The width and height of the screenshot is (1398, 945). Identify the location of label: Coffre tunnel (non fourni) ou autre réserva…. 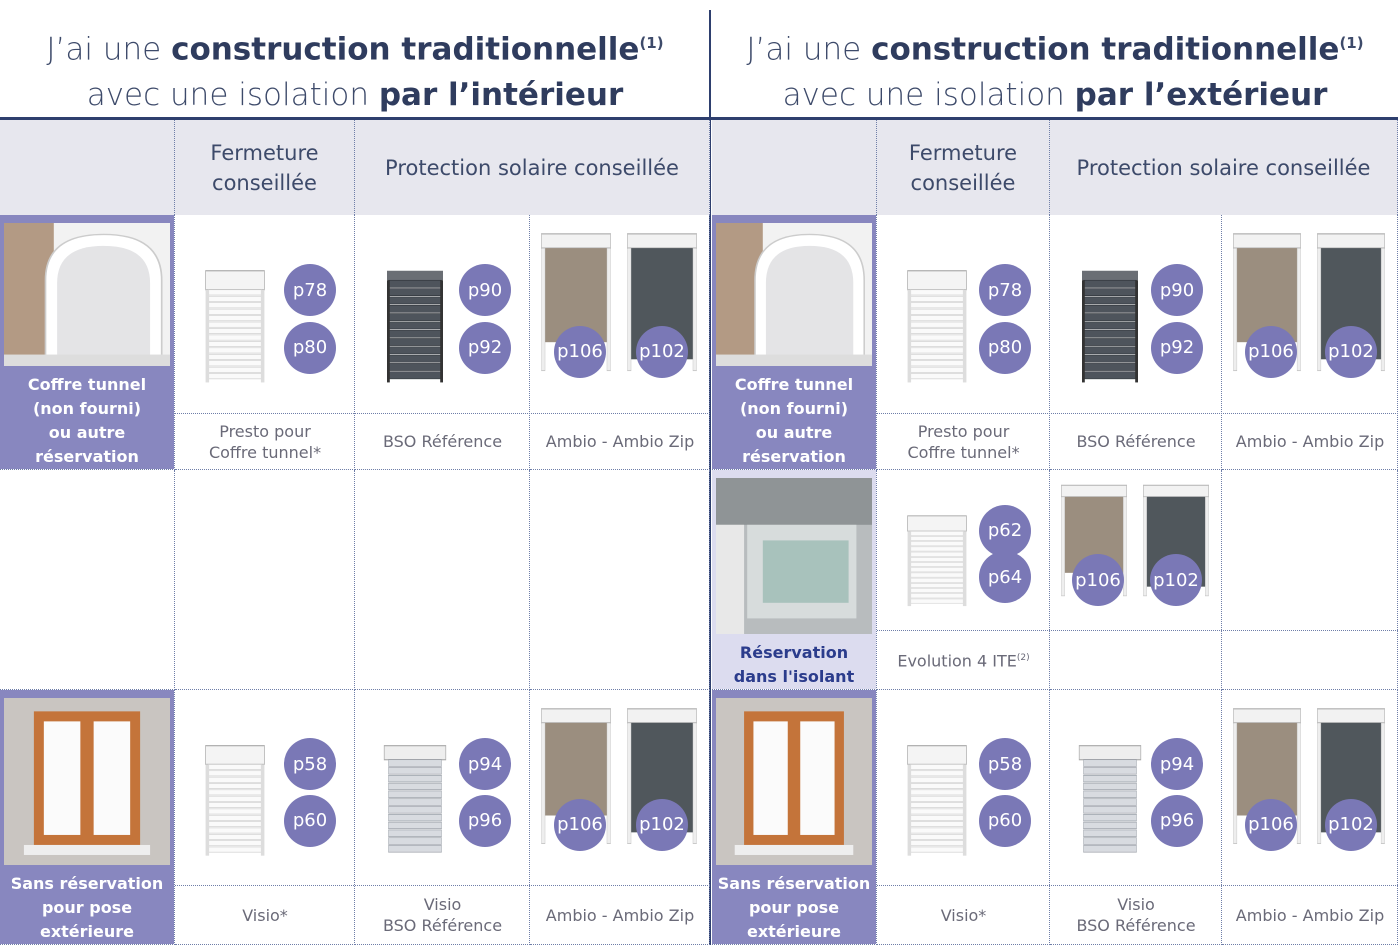
(87, 417).